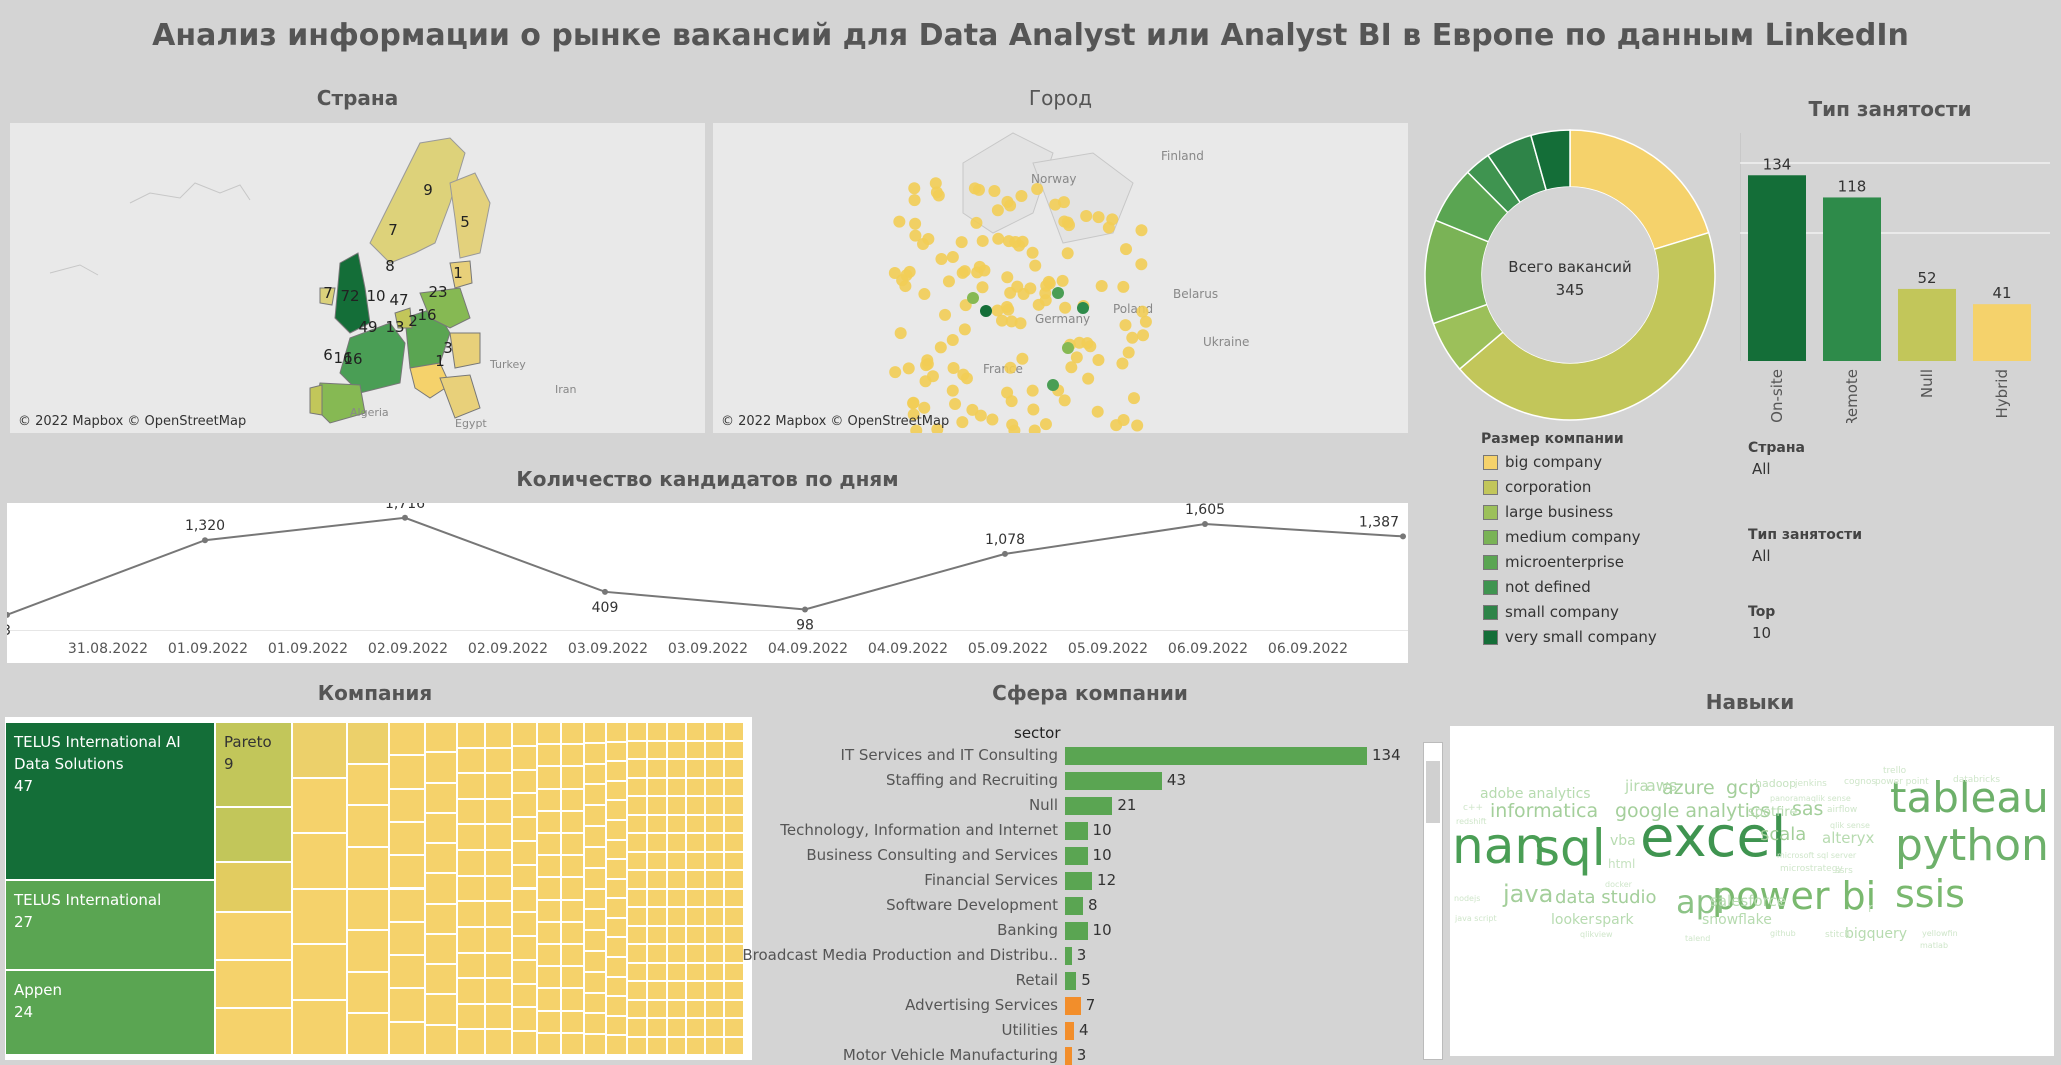 Image resolution: width=2061 pixels, height=1065 pixels. I want to click on skill-word: aws, so click(1662, 785).